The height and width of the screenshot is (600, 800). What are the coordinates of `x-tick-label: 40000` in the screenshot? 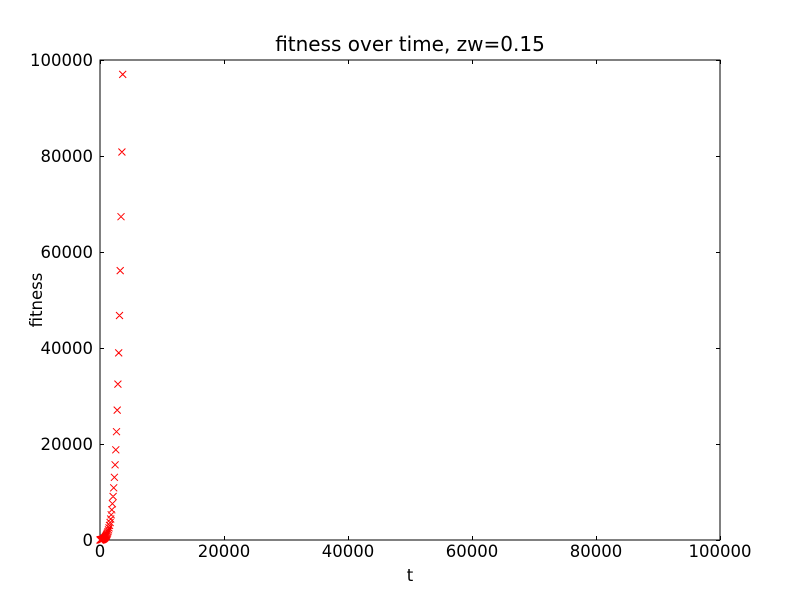 It's located at (348, 551).